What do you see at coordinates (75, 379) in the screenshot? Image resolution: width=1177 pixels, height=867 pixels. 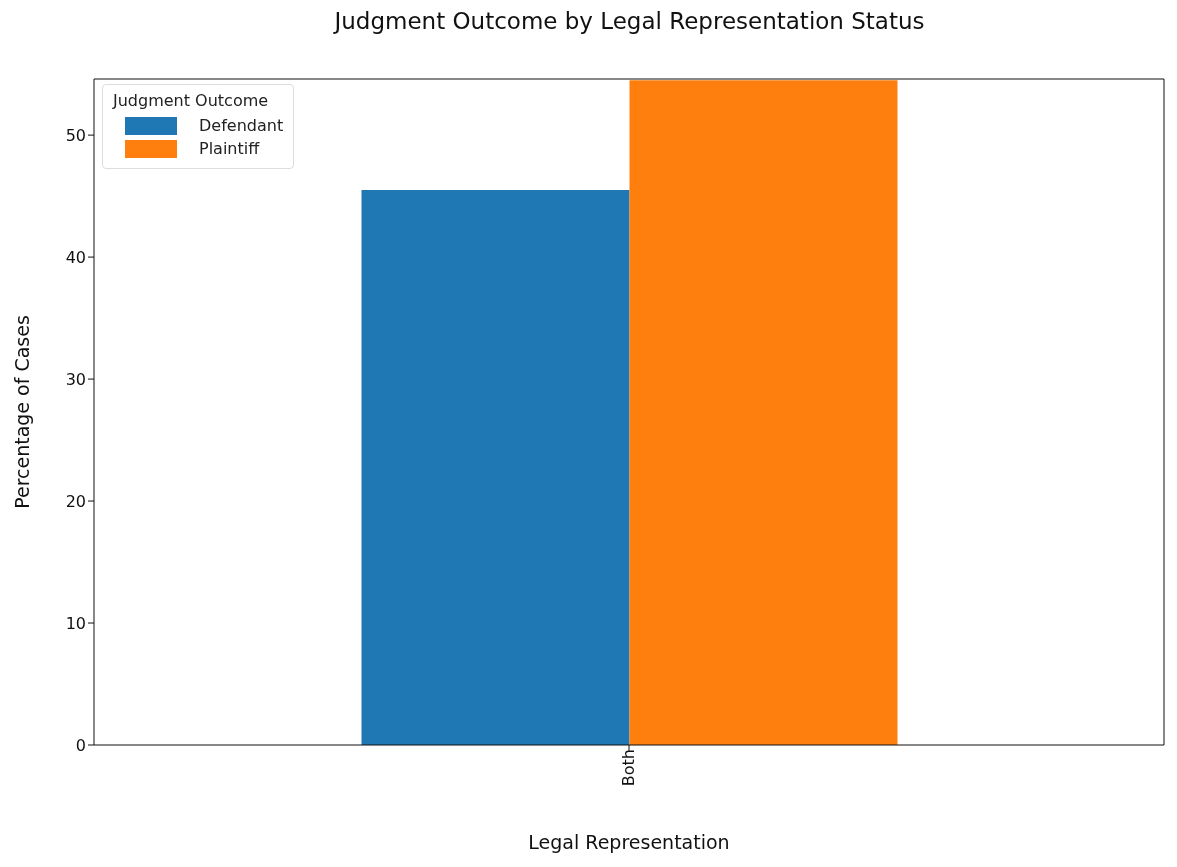 I see `y-tick-label: 30` at bounding box center [75, 379].